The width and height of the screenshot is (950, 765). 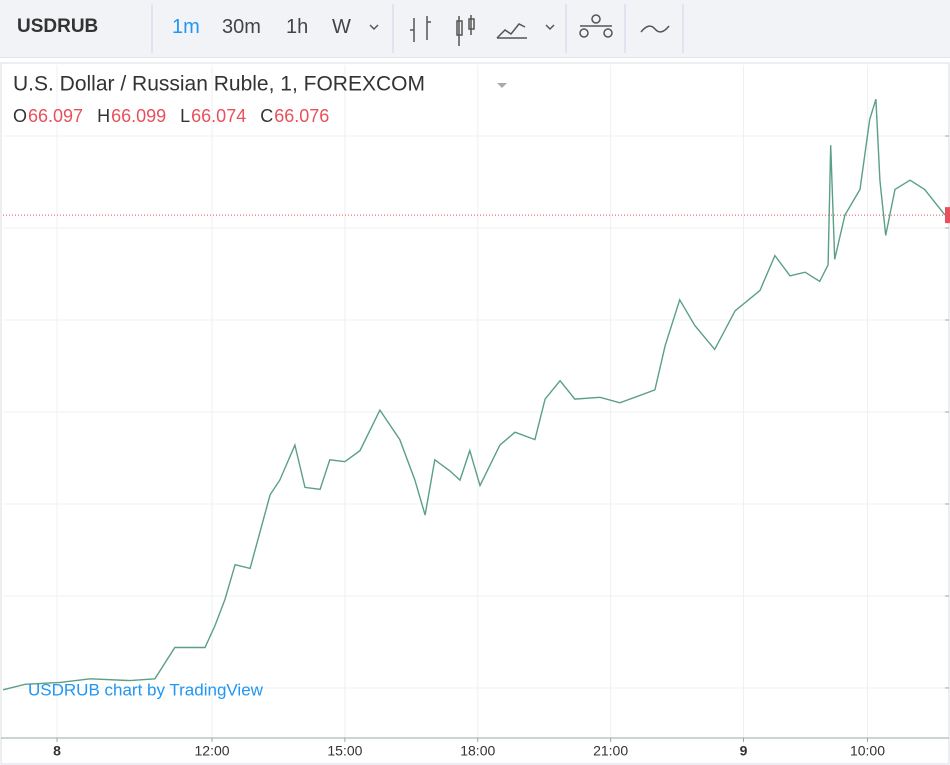 What do you see at coordinates (241, 27) in the screenshot?
I see `interval-button: 30m` at bounding box center [241, 27].